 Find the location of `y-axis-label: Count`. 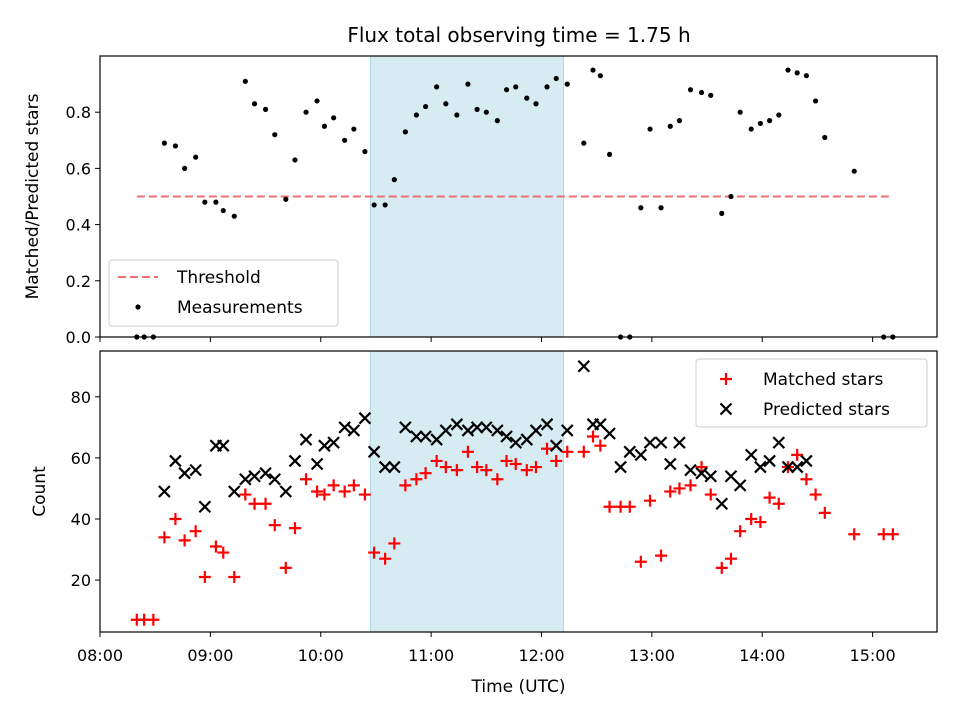

y-axis-label: Count is located at coordinates (40, 491).